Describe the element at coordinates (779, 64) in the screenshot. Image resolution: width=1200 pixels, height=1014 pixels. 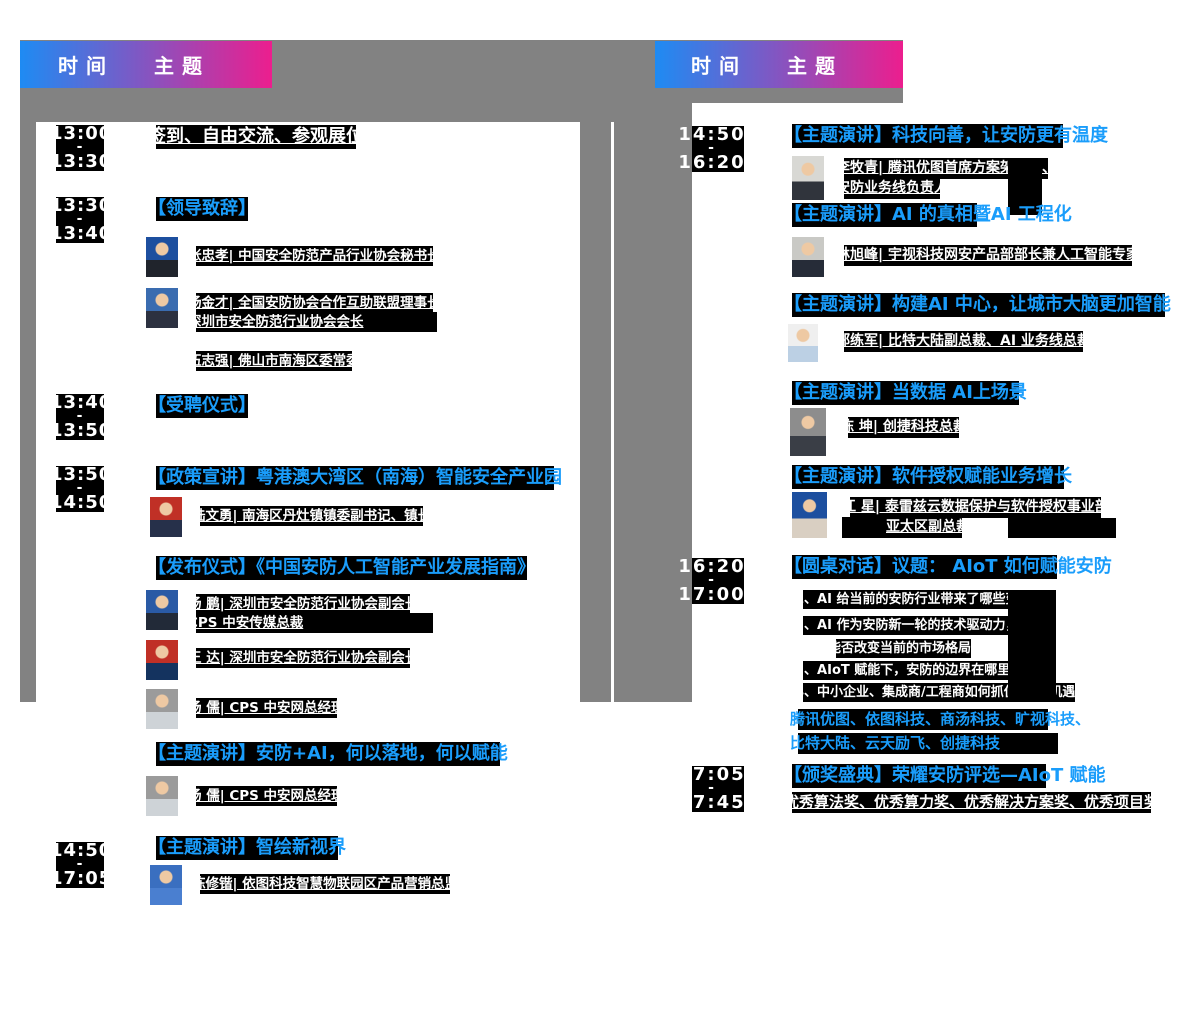
I see `right-header-bar: 时间 主题` at that location.